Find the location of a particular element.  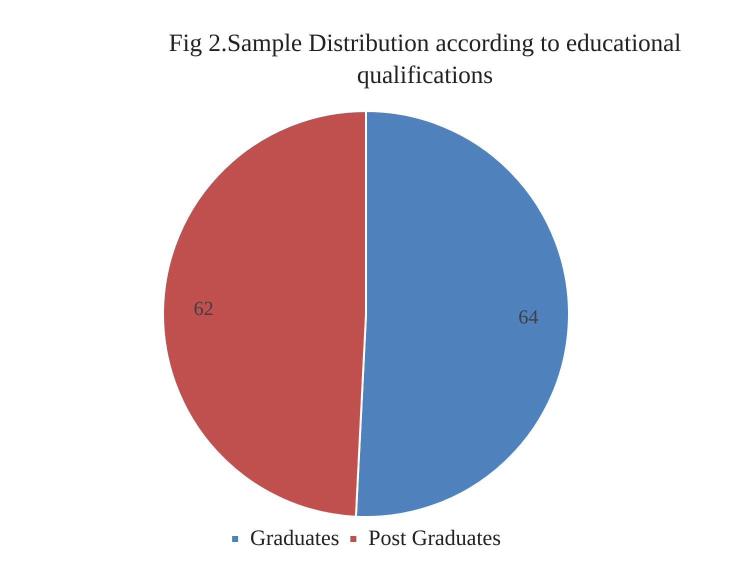

chart-title: Fig 2.Sample Distribution according to educational qualifications is located at coordinates (425, 60).